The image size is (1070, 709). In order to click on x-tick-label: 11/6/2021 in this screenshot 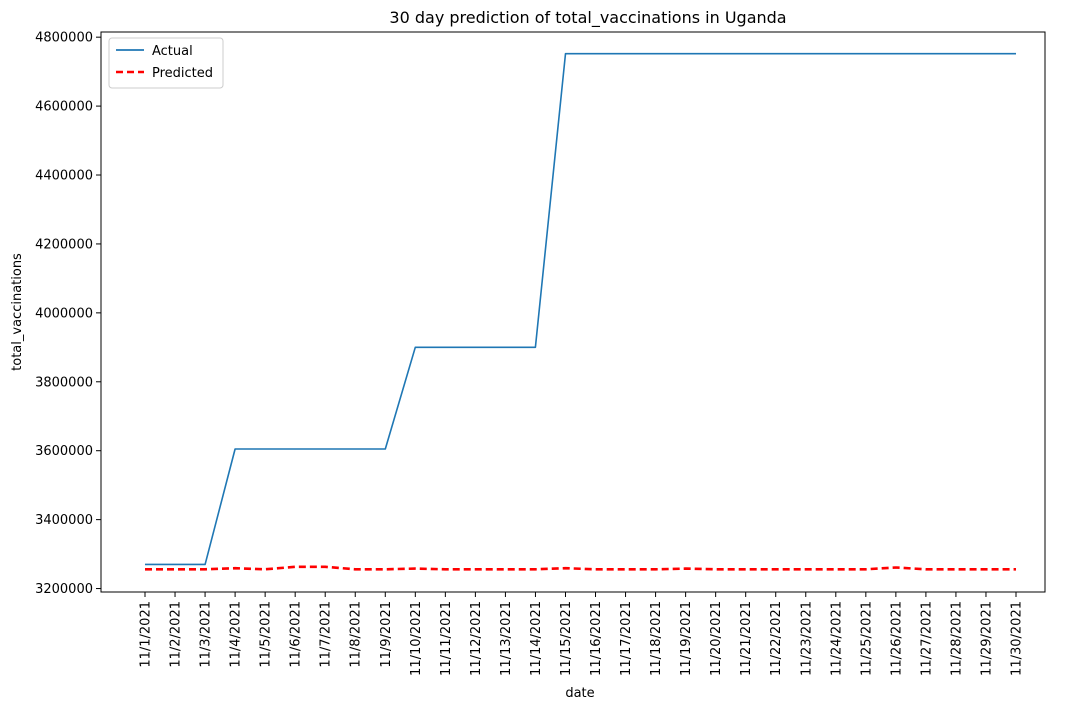, I will do `click(296, 634)`.